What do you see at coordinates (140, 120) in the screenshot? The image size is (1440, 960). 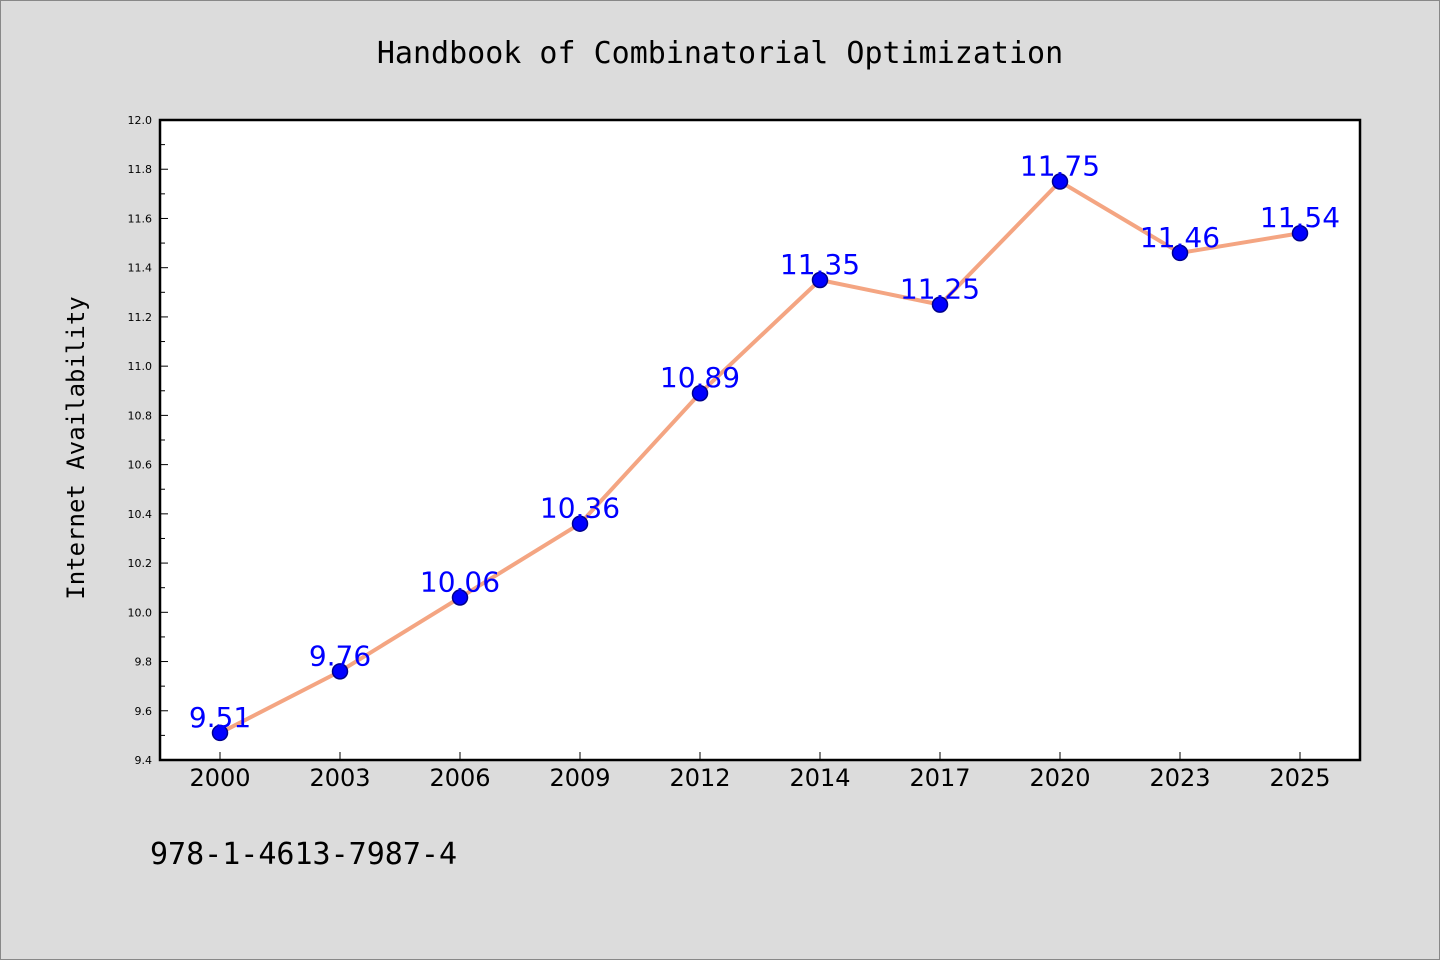 I see `y-tick-label: 12.0` at bounding box center [140, 120].